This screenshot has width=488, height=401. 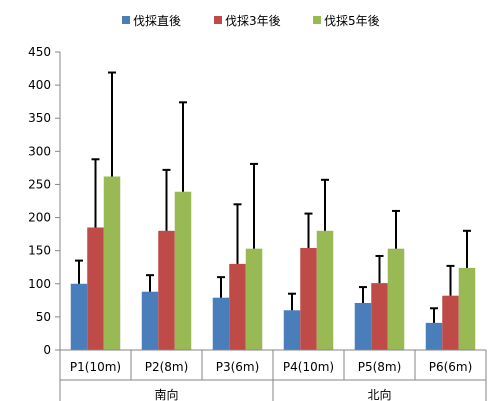 I want to click on legend-label: 伐採直後, so click(x=157, y=21).